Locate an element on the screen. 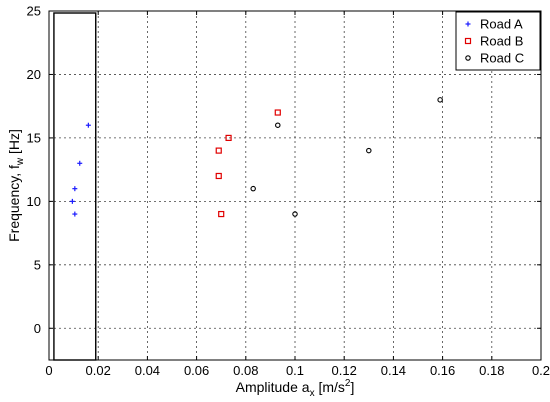 The height and width of the screenshot is (402, 550). x-tick-label: 0.02 is located at coordinates (98, 370).